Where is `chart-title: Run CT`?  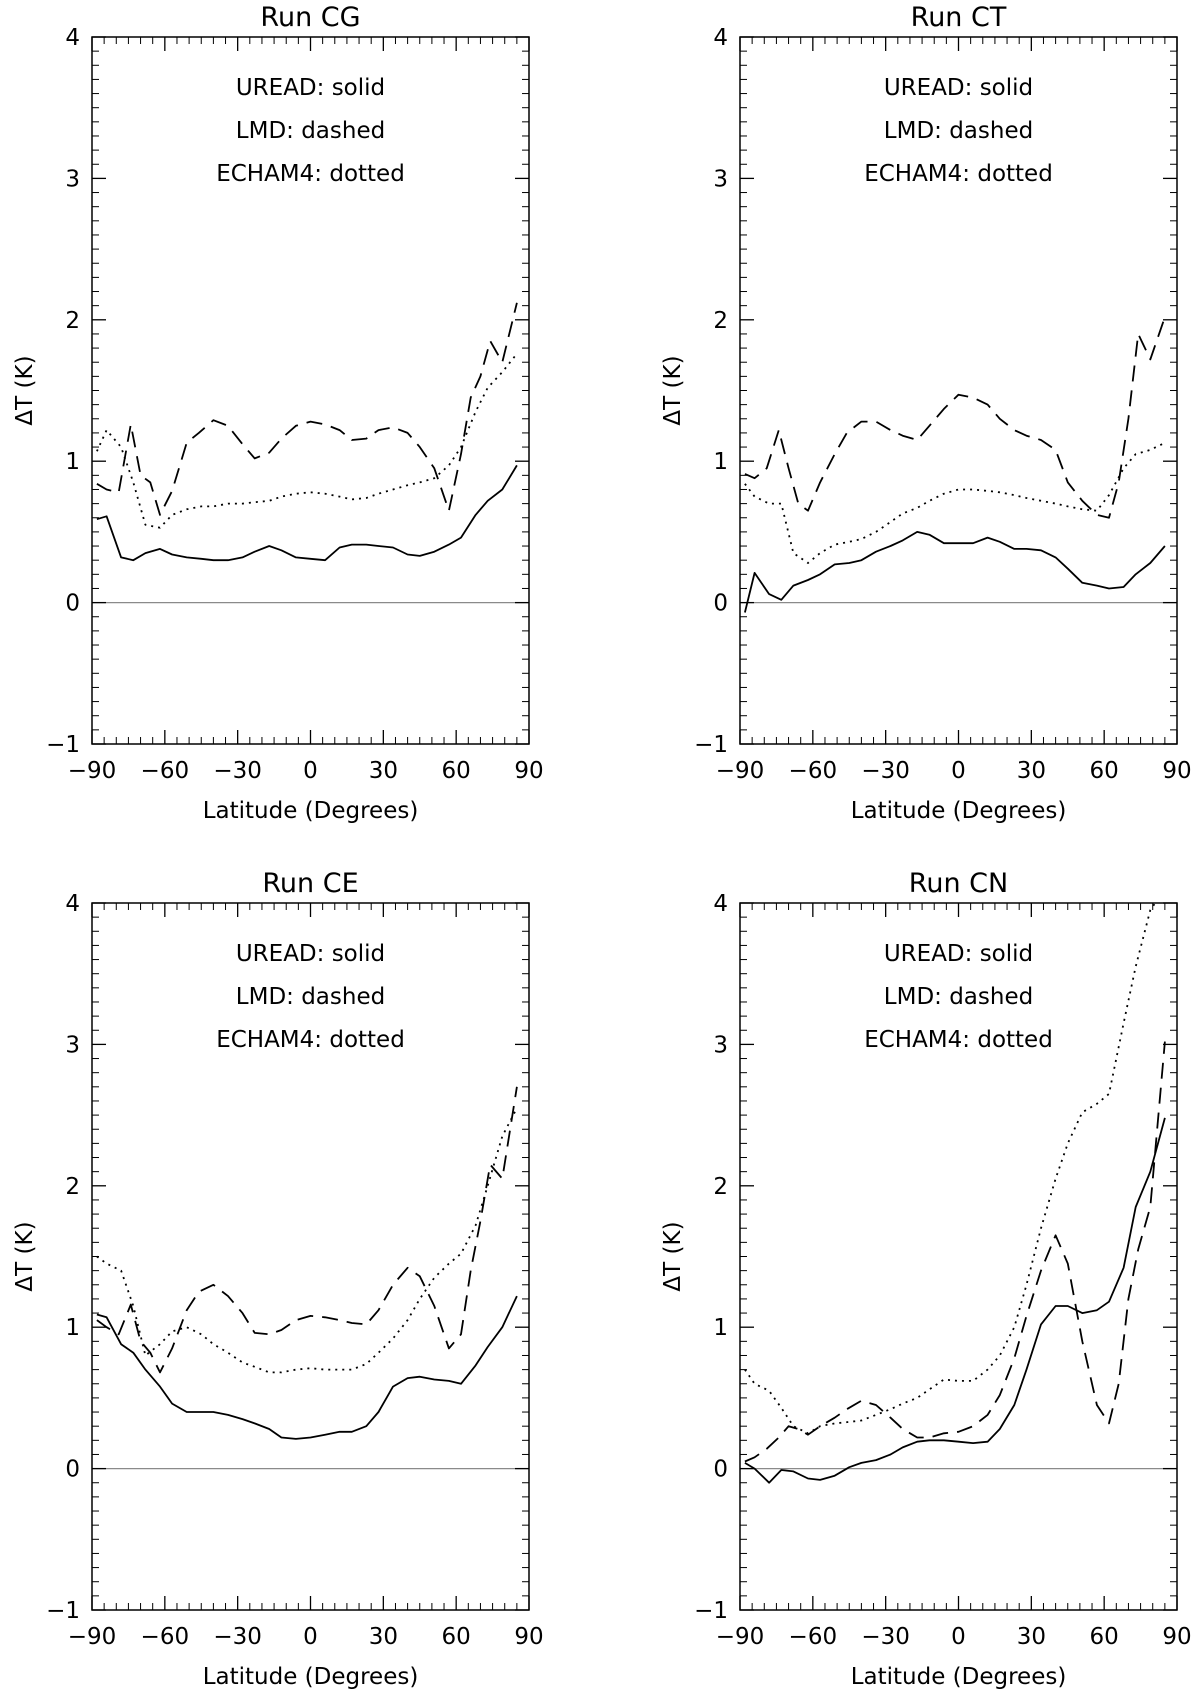 chart-title: Run CT is located at coordinates (959, 17).